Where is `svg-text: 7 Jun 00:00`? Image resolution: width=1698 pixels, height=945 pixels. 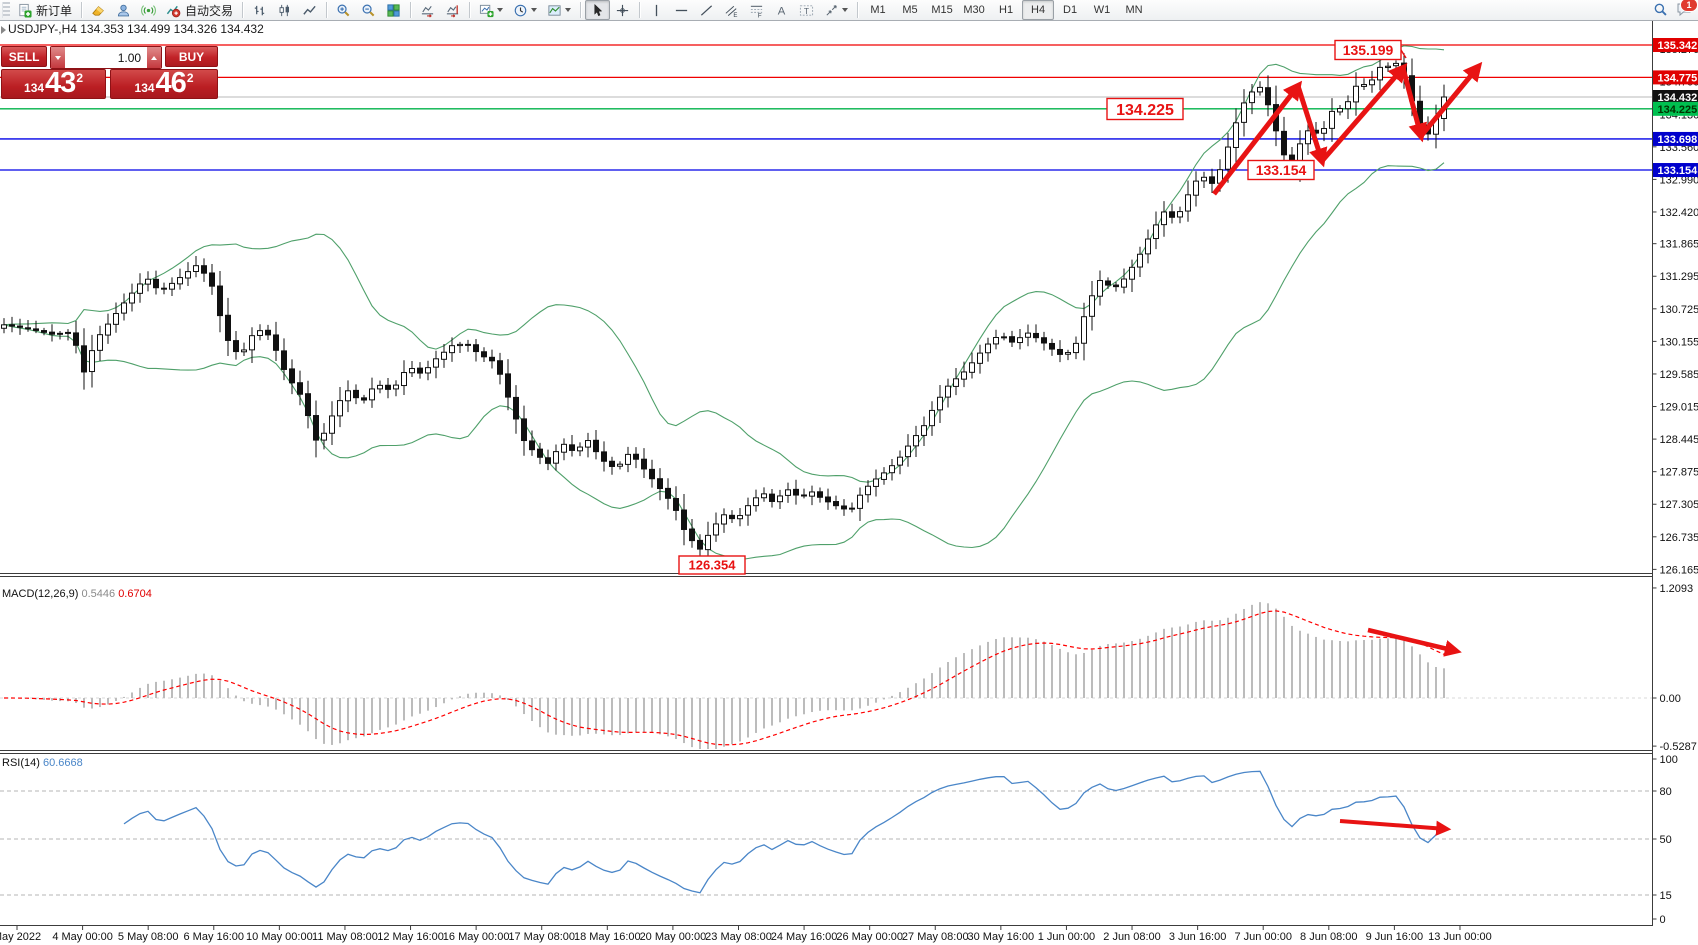
svg-text: 7 Jun 00:00 is located at coordinates (1263, 937).